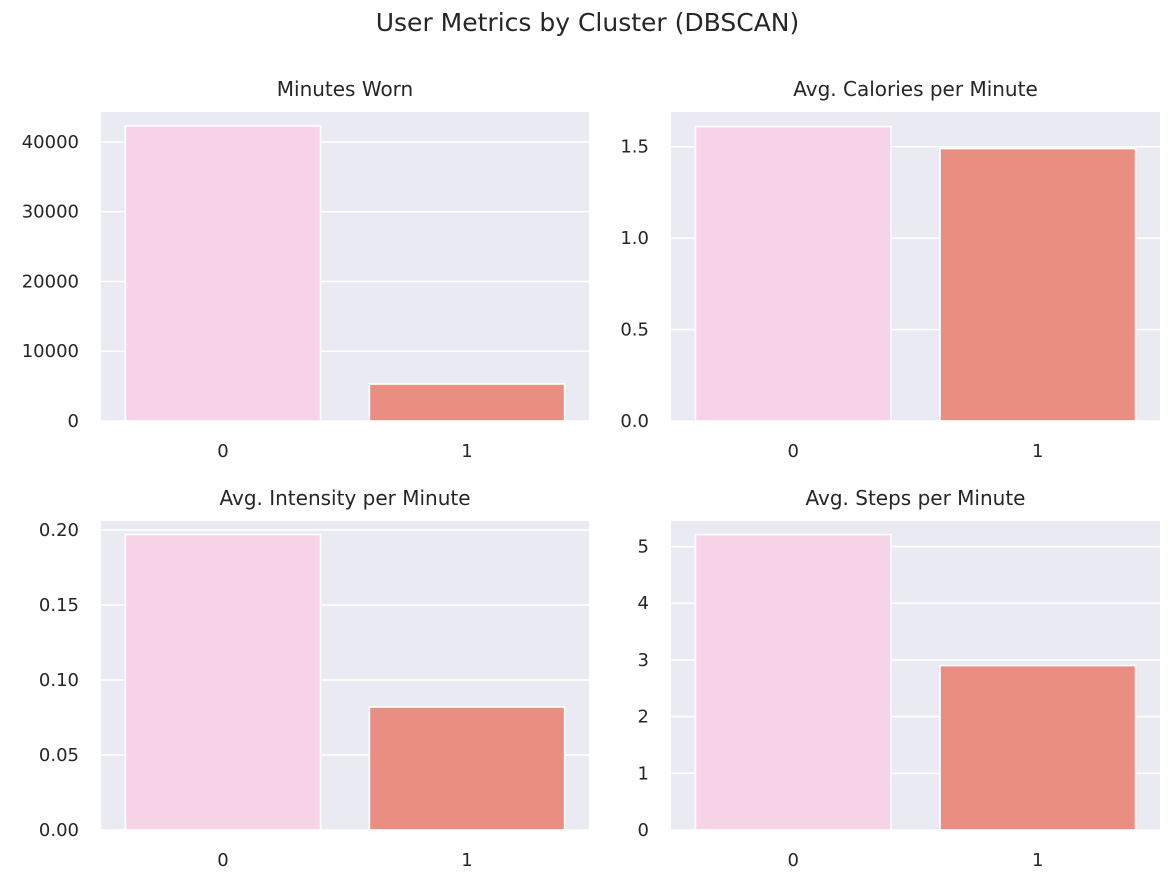 The width and height of the screenshot is (1175, 885). What do you see at coordinates (643, 773) in the screenshot?
I see `y-tick-label: 1` at bounding box center [643, 773].